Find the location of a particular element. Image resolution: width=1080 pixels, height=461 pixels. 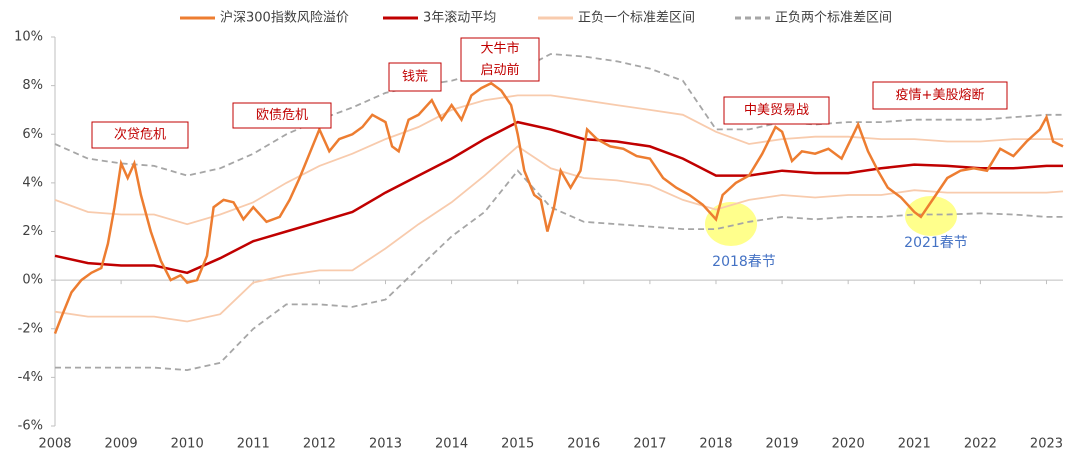

legend-label: 3年滚动平均 is located at coordinates (459, 18).